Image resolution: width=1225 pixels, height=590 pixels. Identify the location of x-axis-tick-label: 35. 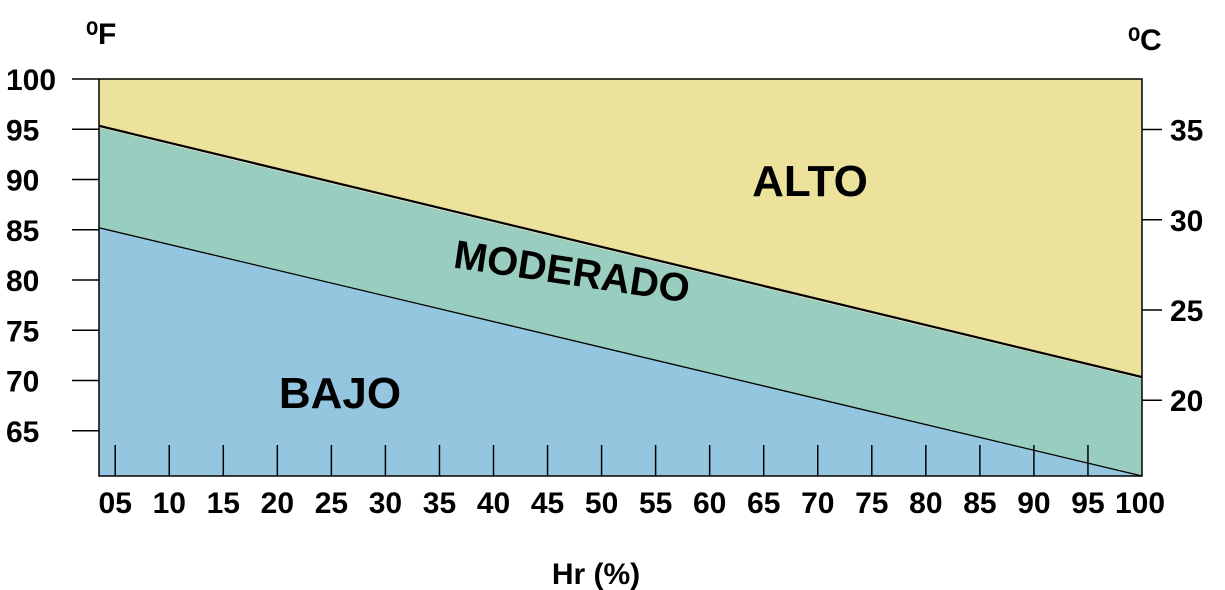
(439, 503).